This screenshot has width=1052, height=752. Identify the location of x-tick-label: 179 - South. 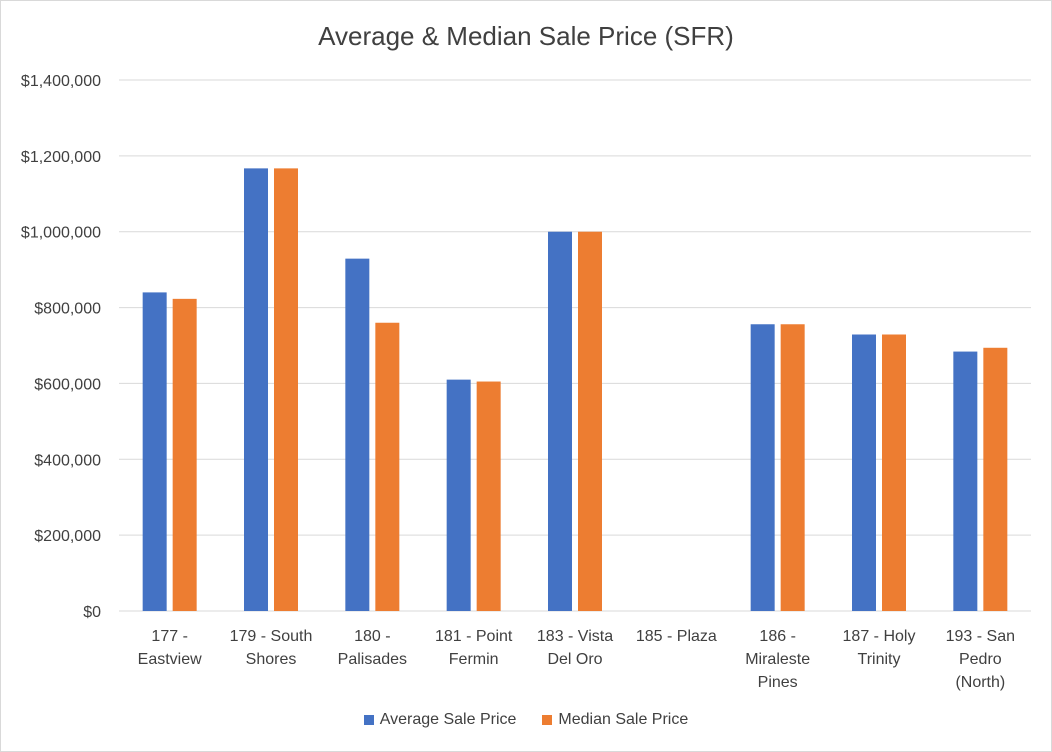
(271, 636).